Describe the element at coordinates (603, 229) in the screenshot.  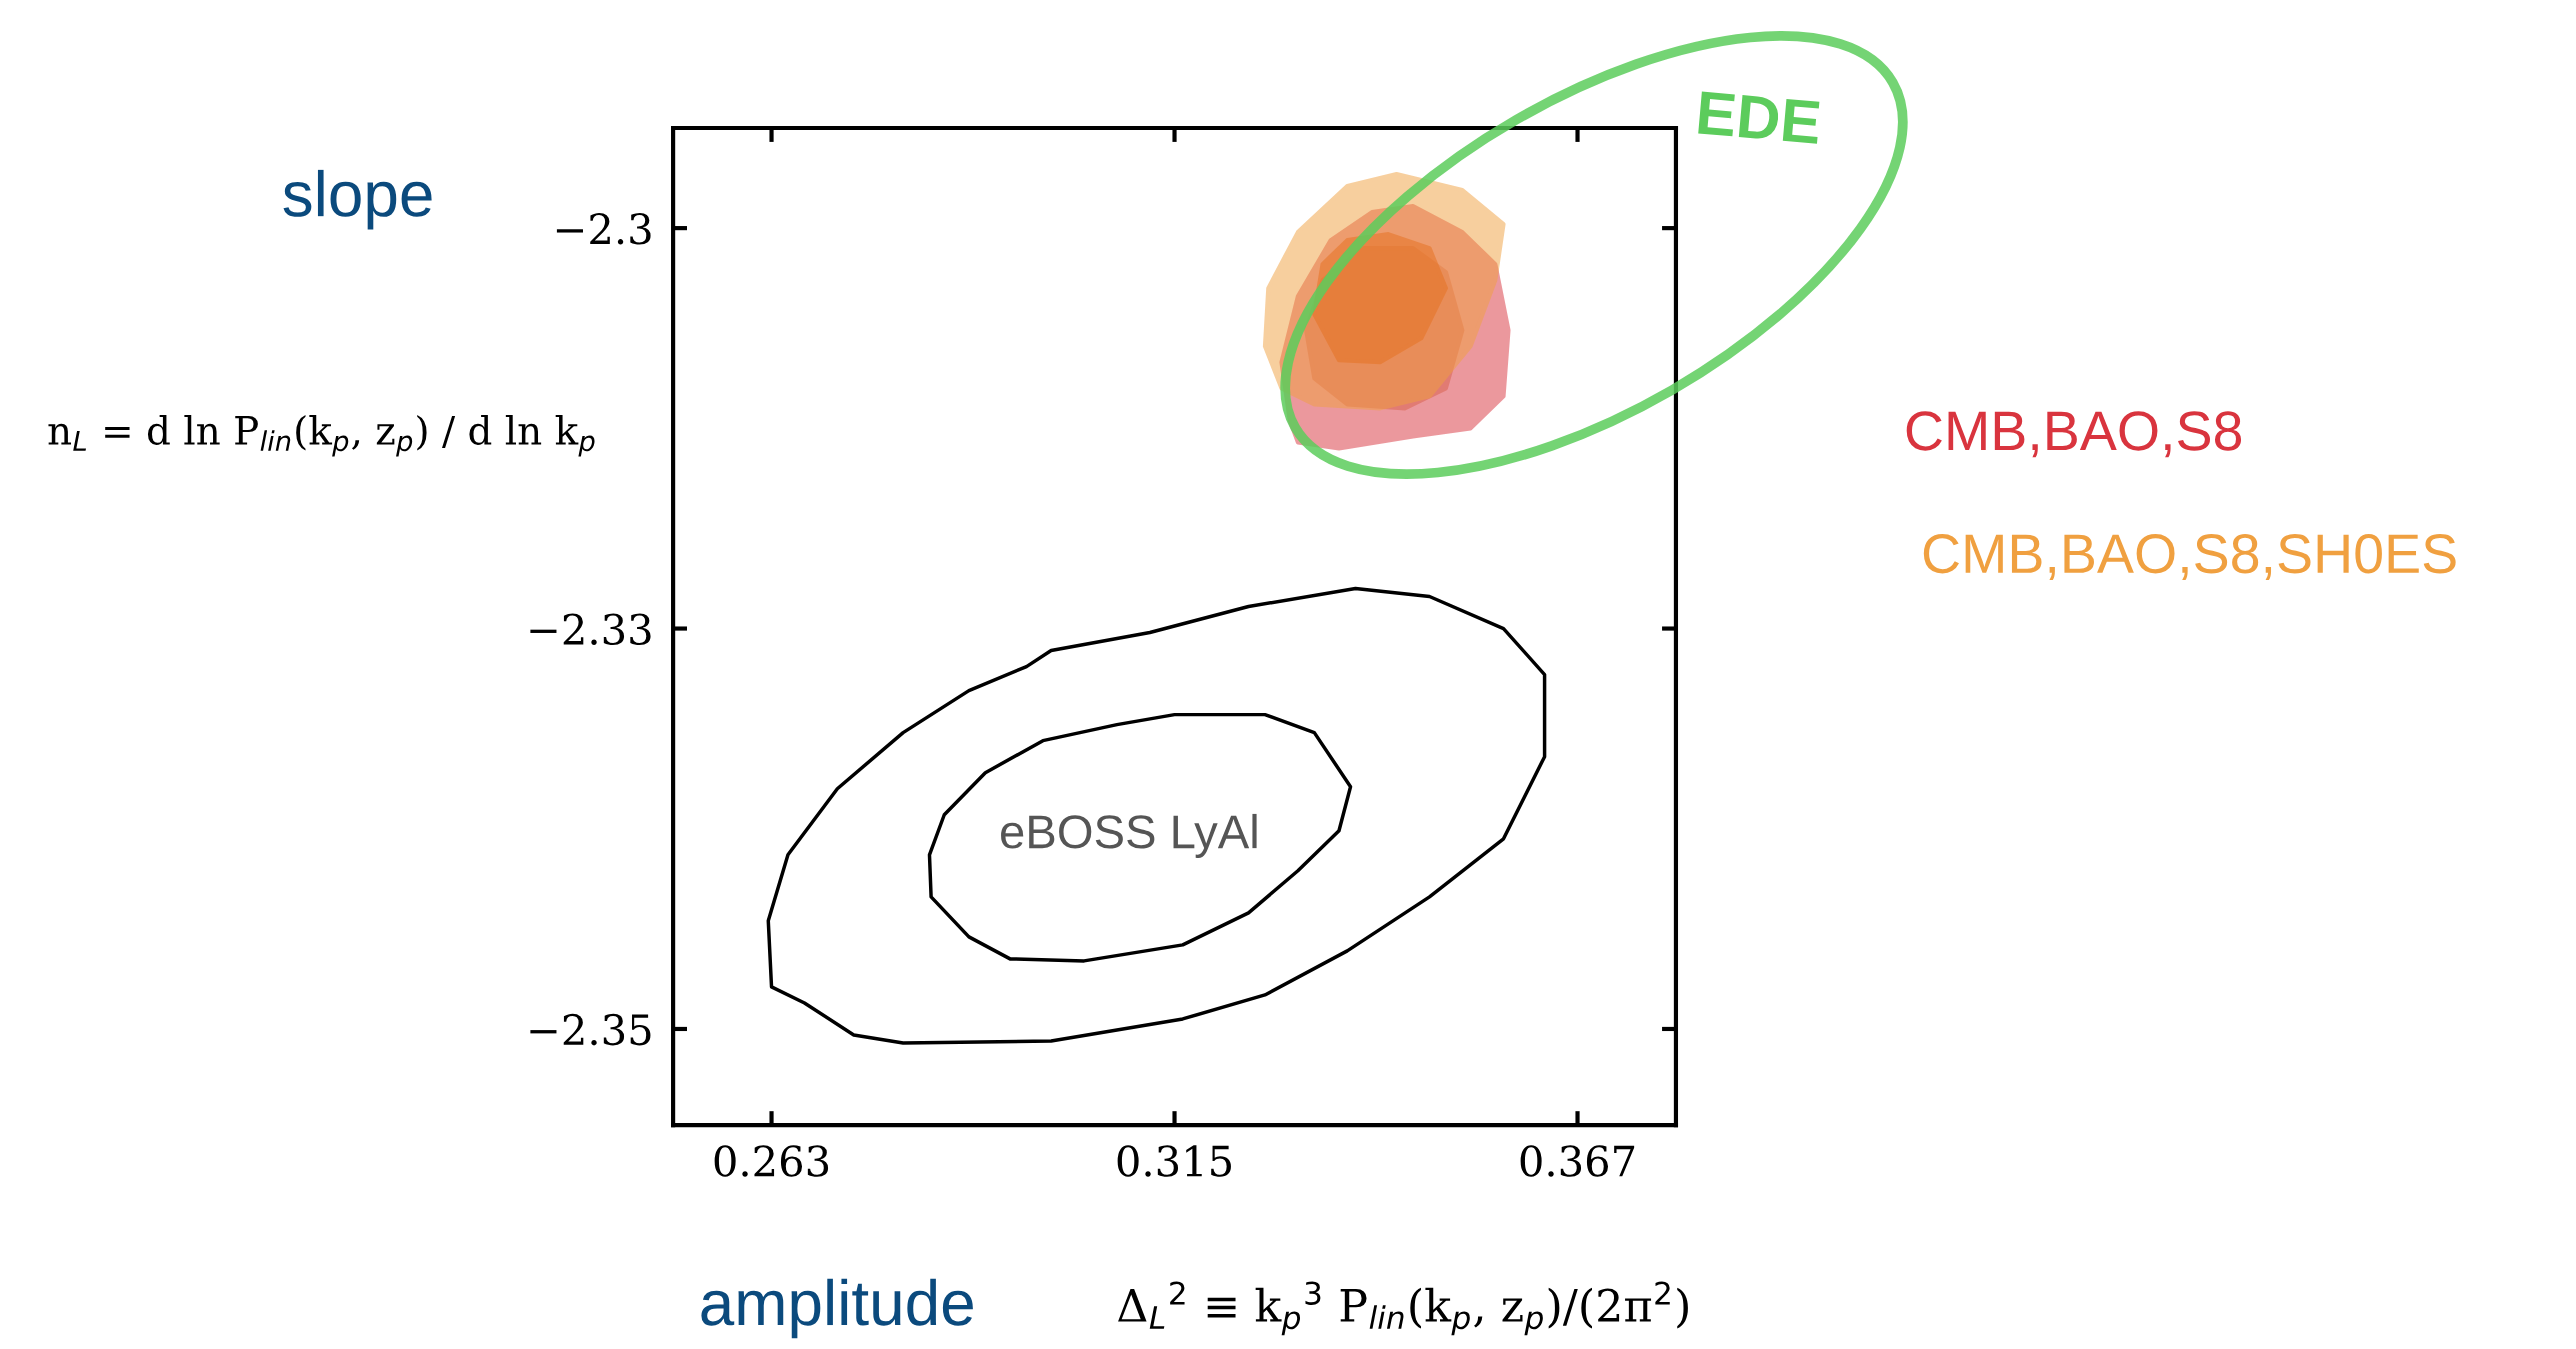
I see `y-tick-label: −2.3` at that location.